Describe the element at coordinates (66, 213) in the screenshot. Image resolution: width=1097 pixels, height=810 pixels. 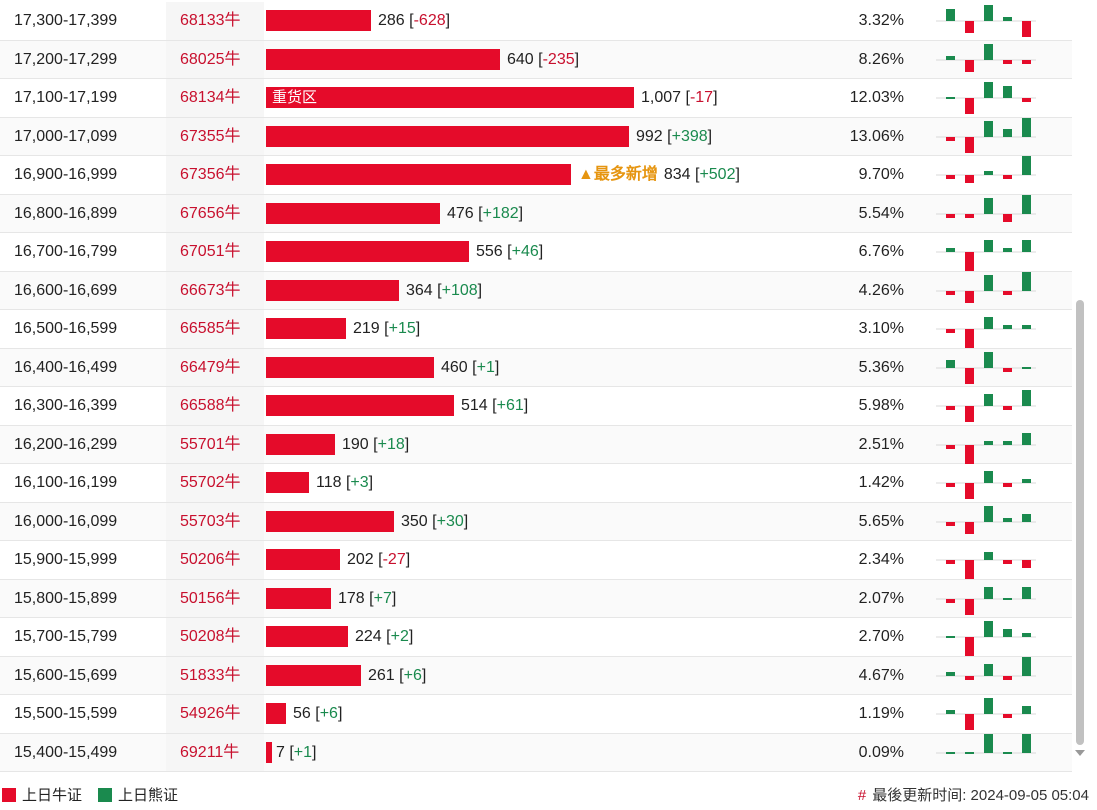
I see `range-cell: 16,800-16,899` at that location.